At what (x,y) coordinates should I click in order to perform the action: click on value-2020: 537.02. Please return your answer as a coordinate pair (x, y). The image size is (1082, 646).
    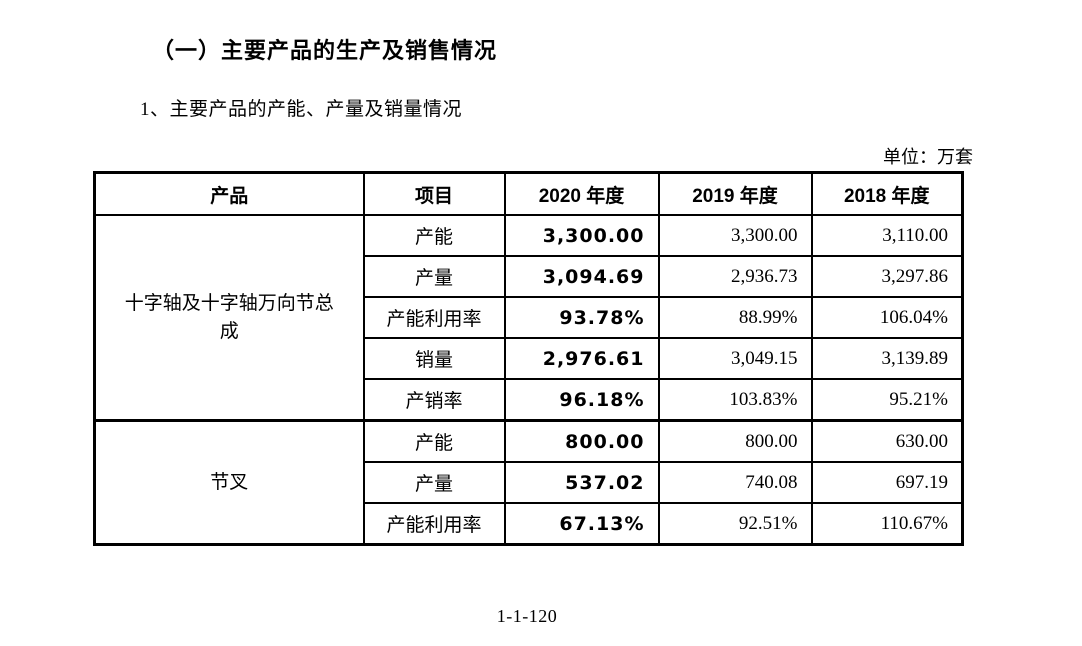
    Looking at the image, I should click on (581, 482).